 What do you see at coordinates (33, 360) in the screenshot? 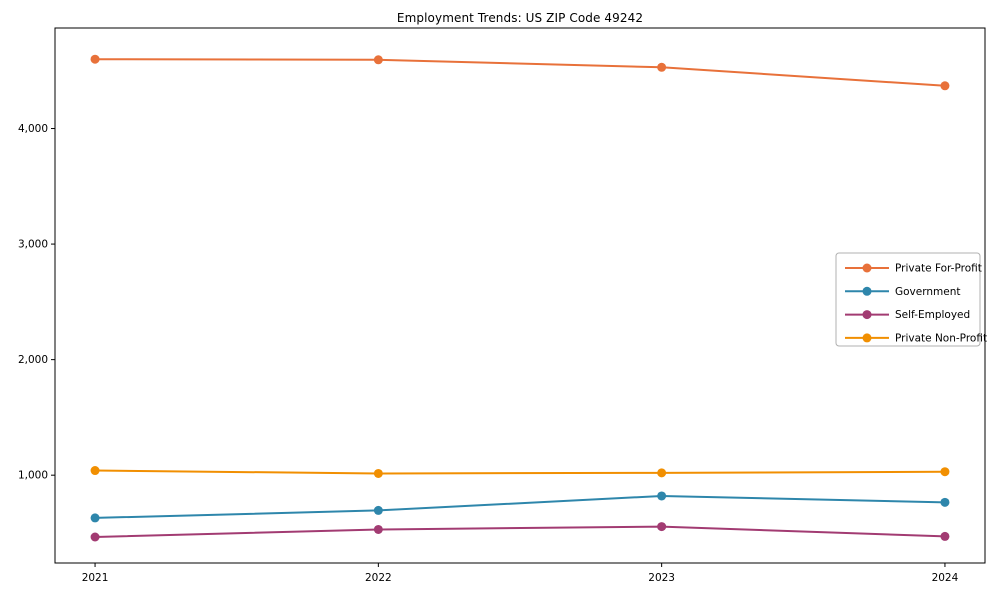
I see `y-axis-tick-label: 2,000` at bounding box center [33, 360].